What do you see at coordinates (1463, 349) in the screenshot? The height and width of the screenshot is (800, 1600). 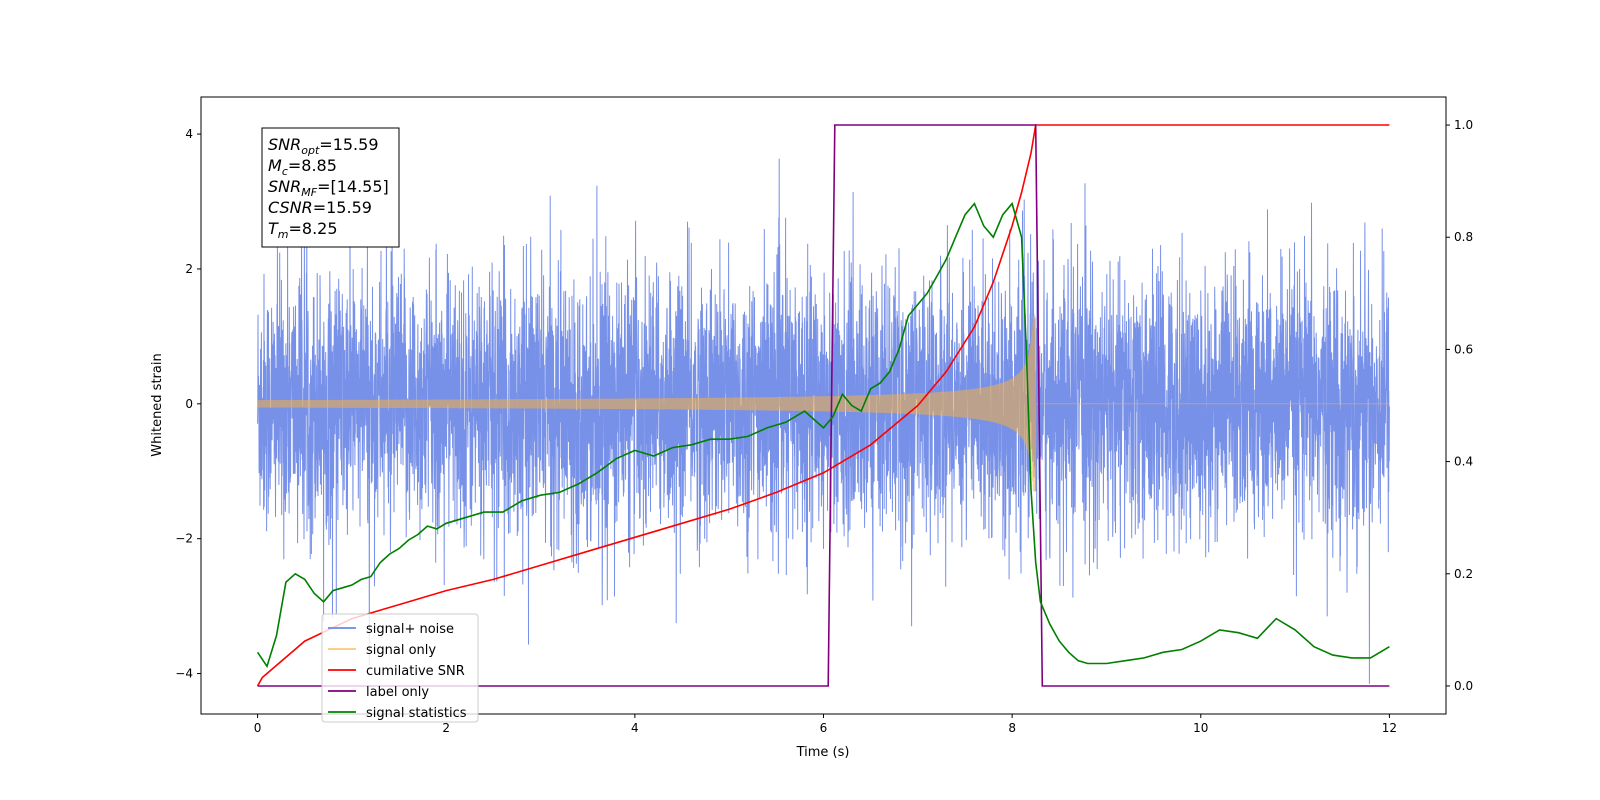 I see `y-right-tick-label-3: 0.6` at bounding box center [1463, 349].